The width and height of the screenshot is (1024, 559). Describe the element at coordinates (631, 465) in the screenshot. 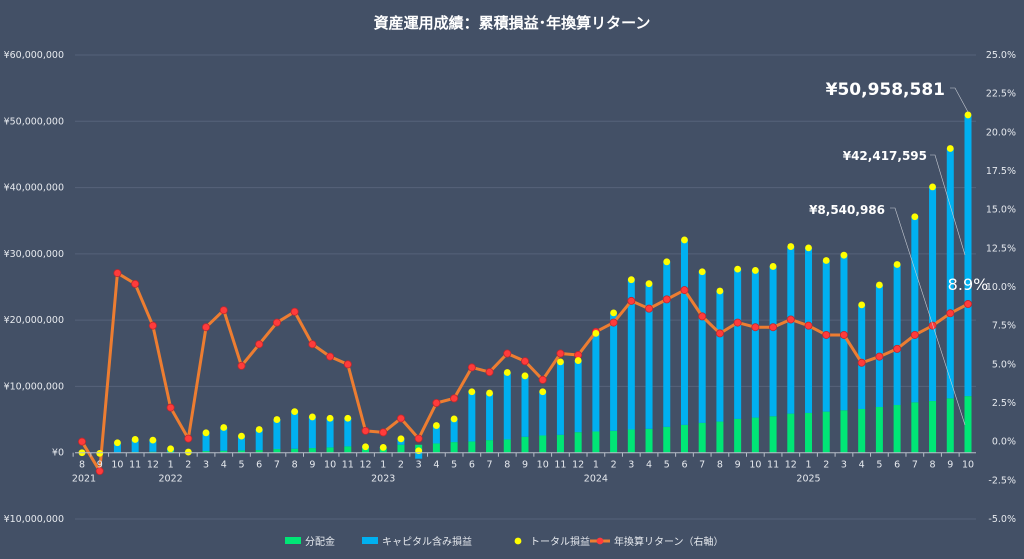

I see `x-tick-label: 3` at that location.